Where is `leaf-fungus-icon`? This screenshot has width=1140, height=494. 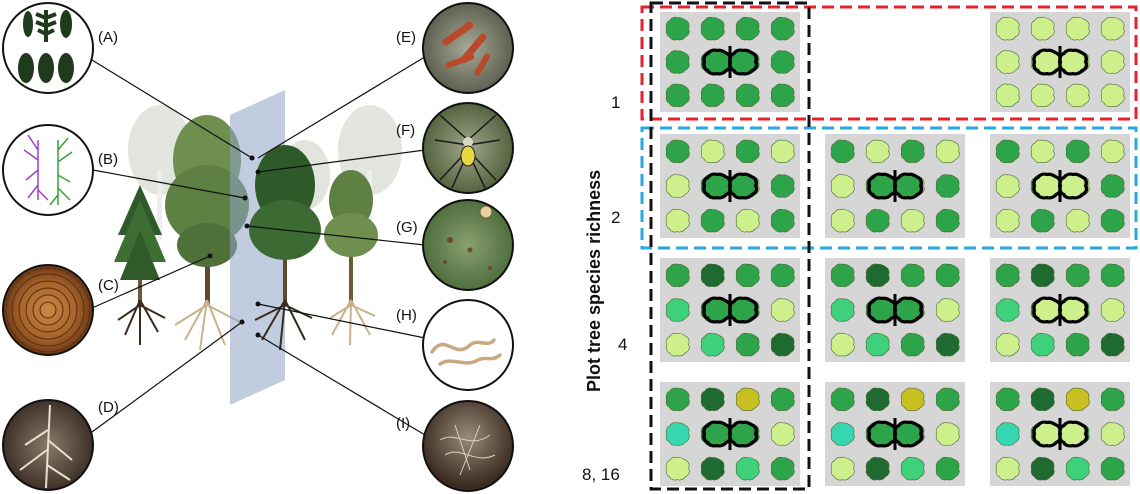 leaf-fungus-icon is located at coordinates (468, 237).